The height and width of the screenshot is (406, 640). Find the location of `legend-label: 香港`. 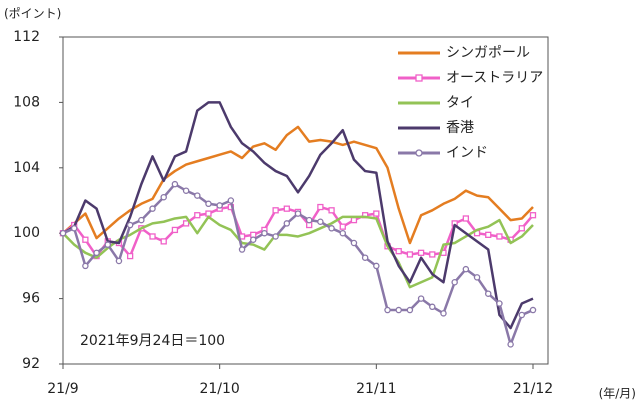

legend-label: 香港 is located at coordinates (460, 128).